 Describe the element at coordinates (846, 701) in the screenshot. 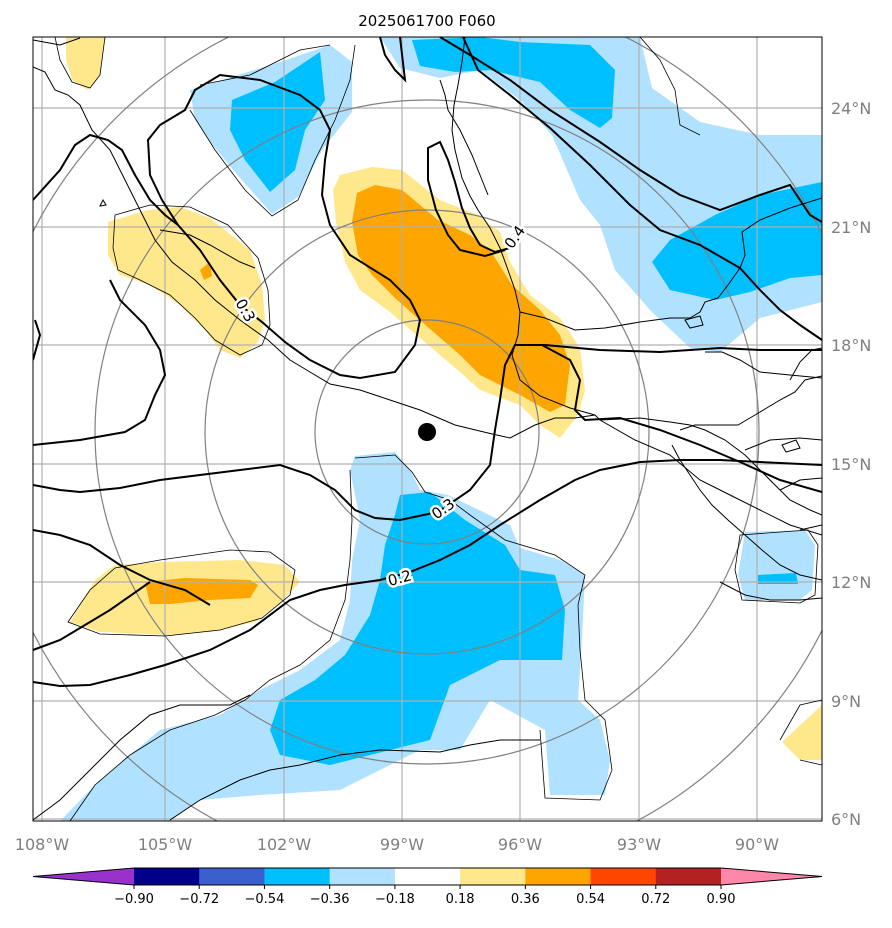

I see `lat-label: 9°N` at that location.